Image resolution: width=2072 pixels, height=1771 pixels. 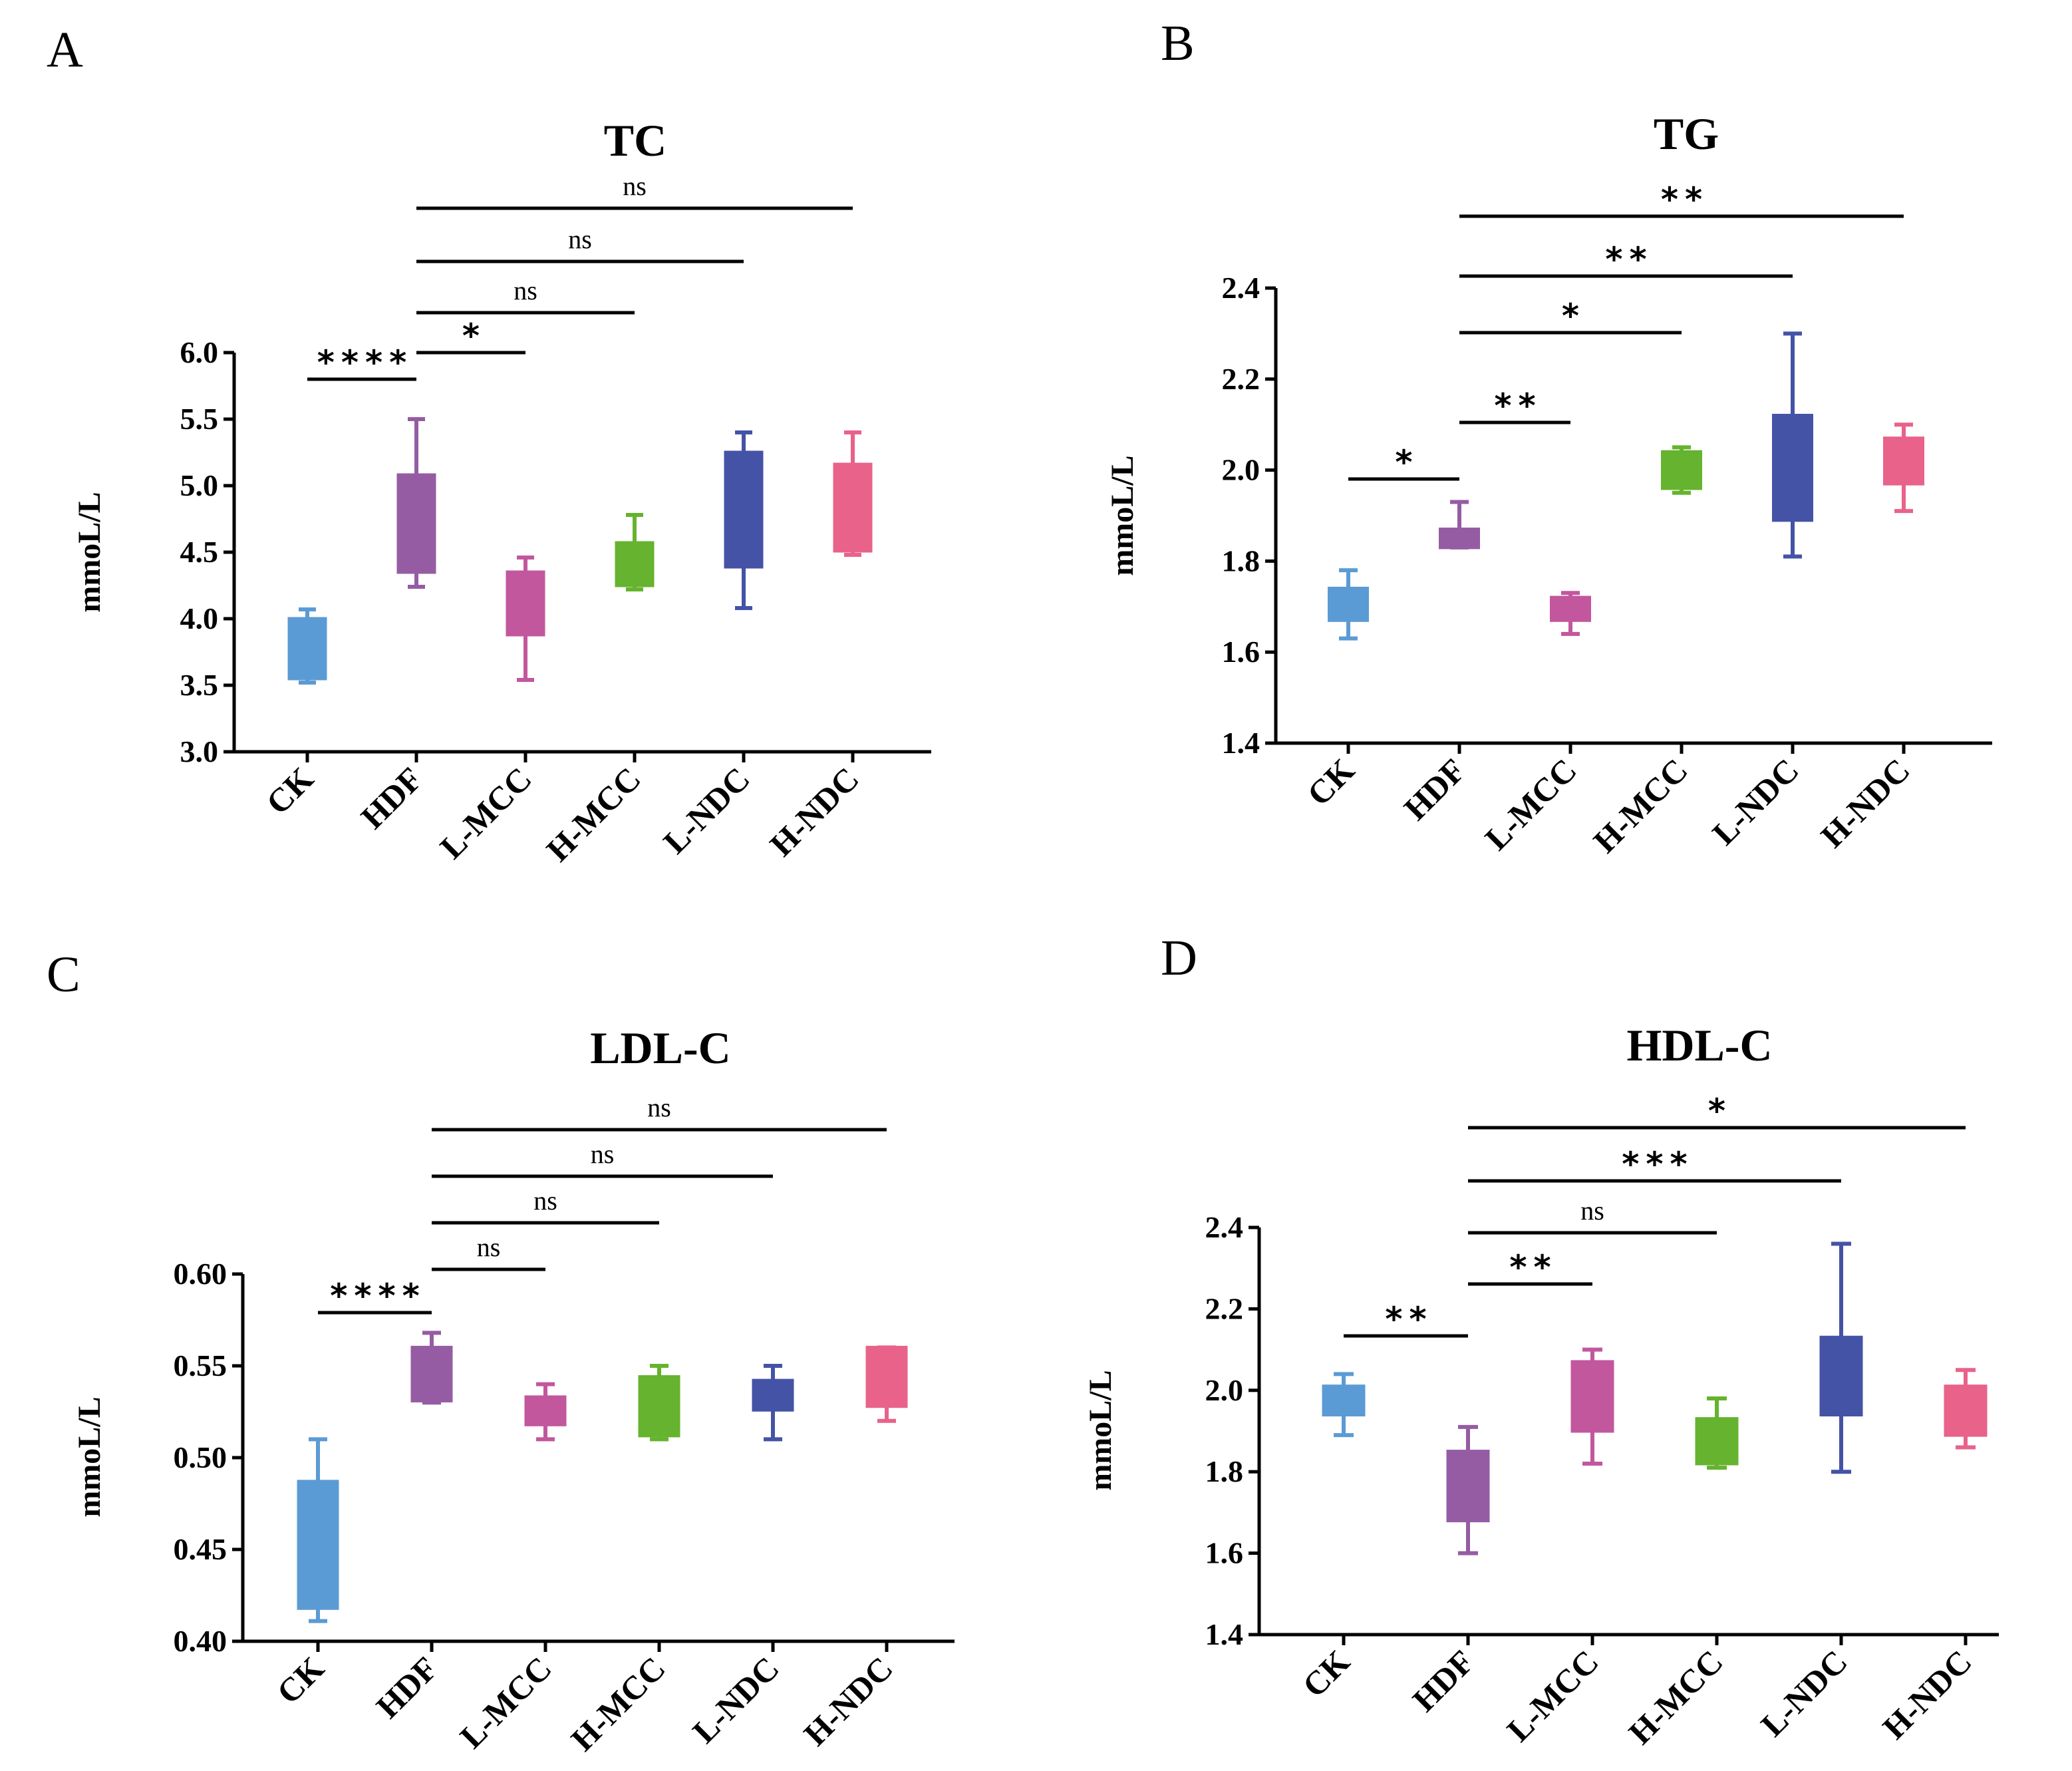 What do you see at coordinates (1686, 133) in the screenshot?
I see `chart-title: TG` at bounding box center [1686, 133].